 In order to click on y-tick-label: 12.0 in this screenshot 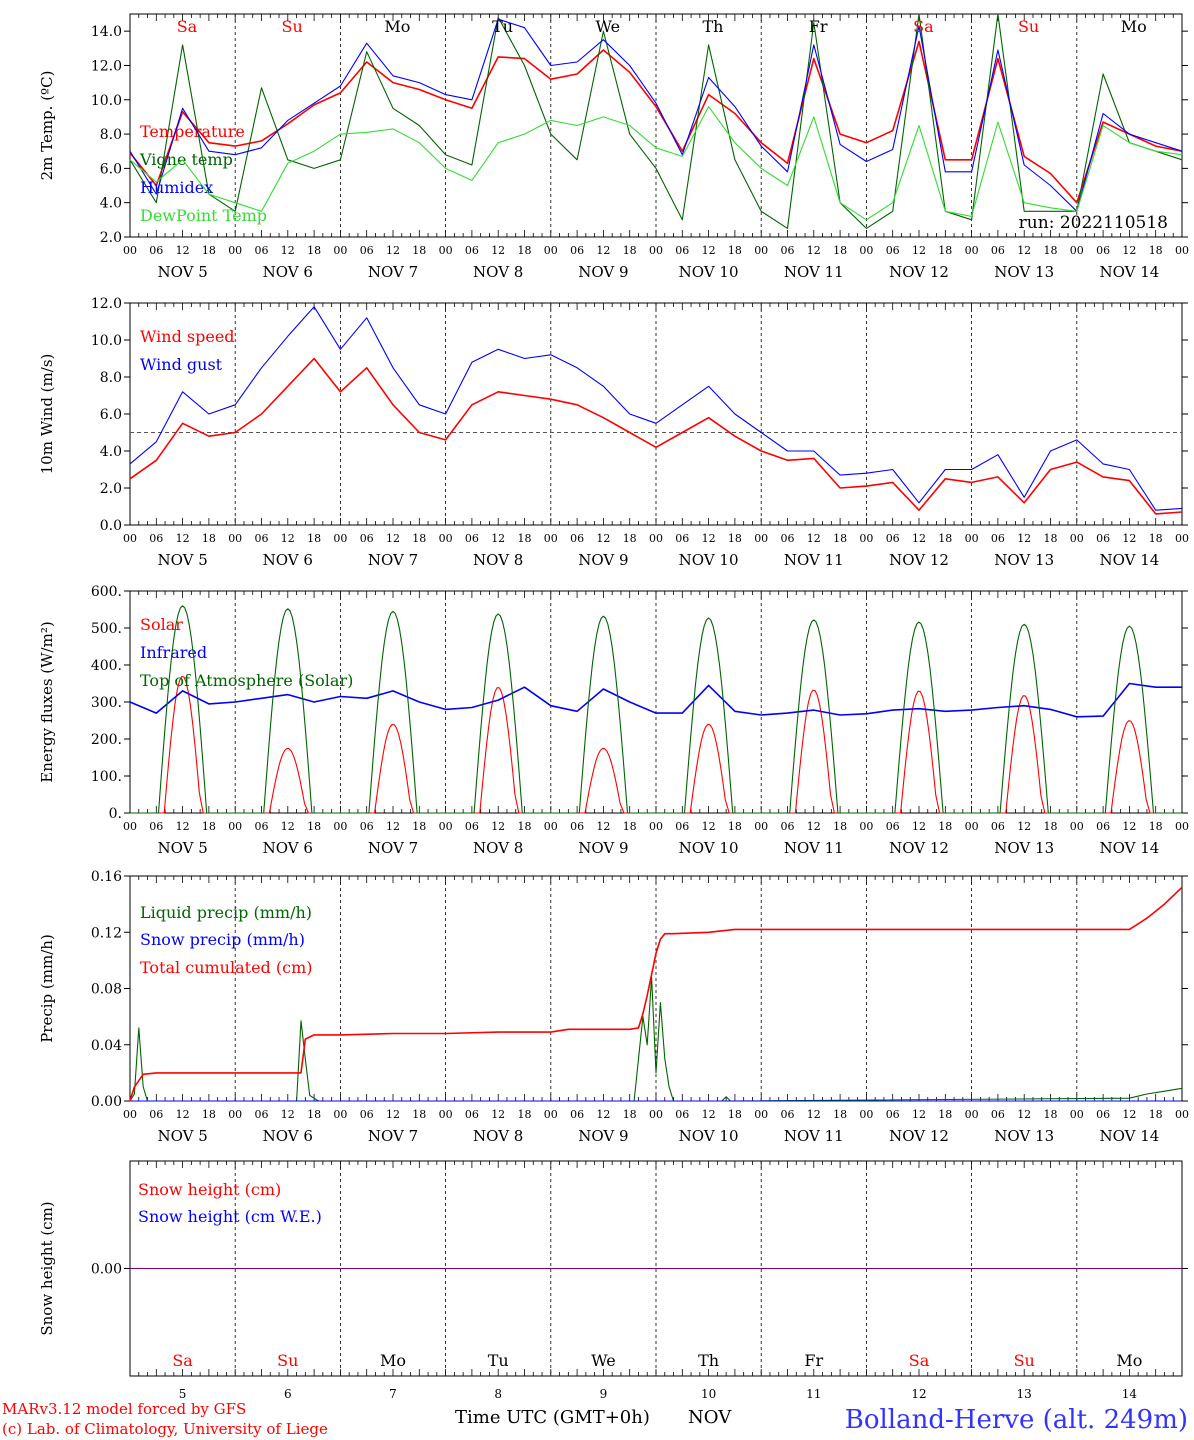, I will do `click(106, 66)`.